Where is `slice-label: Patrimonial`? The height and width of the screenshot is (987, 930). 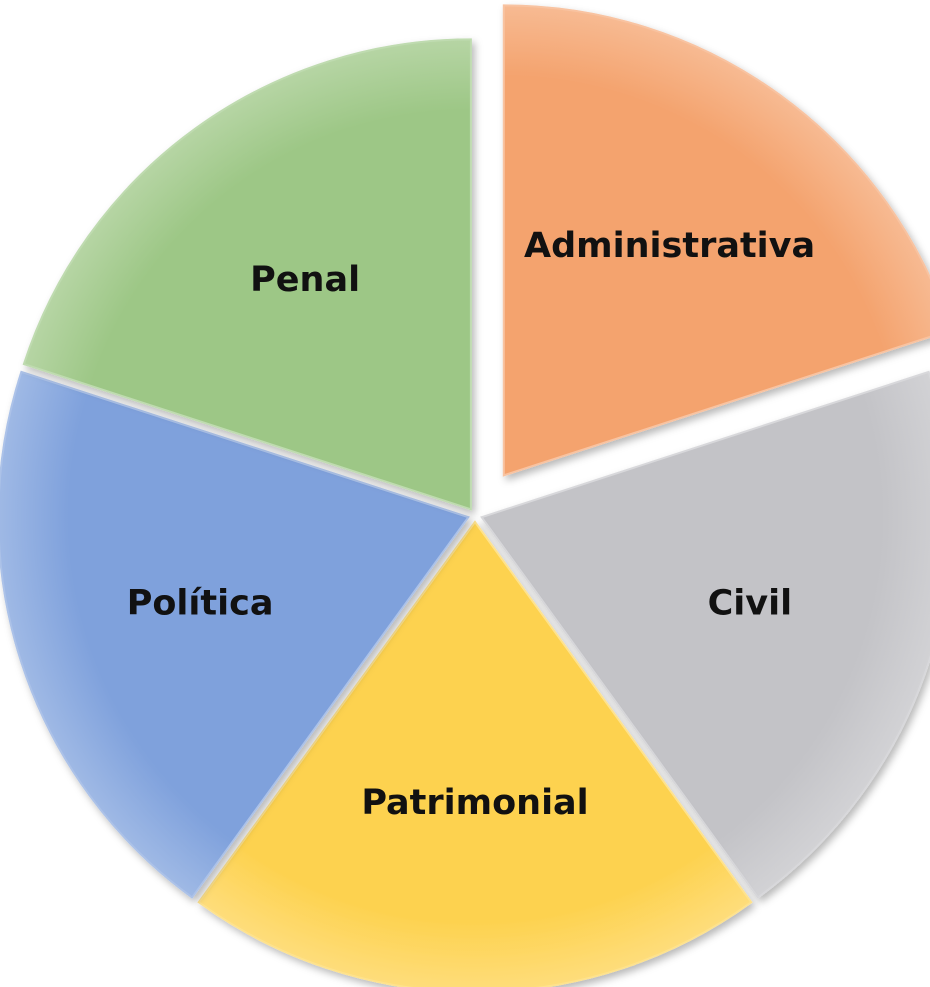
slice-label: Patrimonial is located at coordinates (474, 803).